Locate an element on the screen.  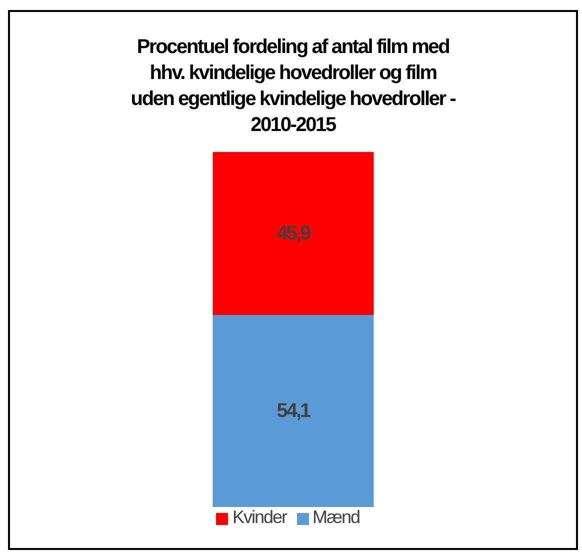
legend-label: Kvinder is located at coordinates (259, 517).